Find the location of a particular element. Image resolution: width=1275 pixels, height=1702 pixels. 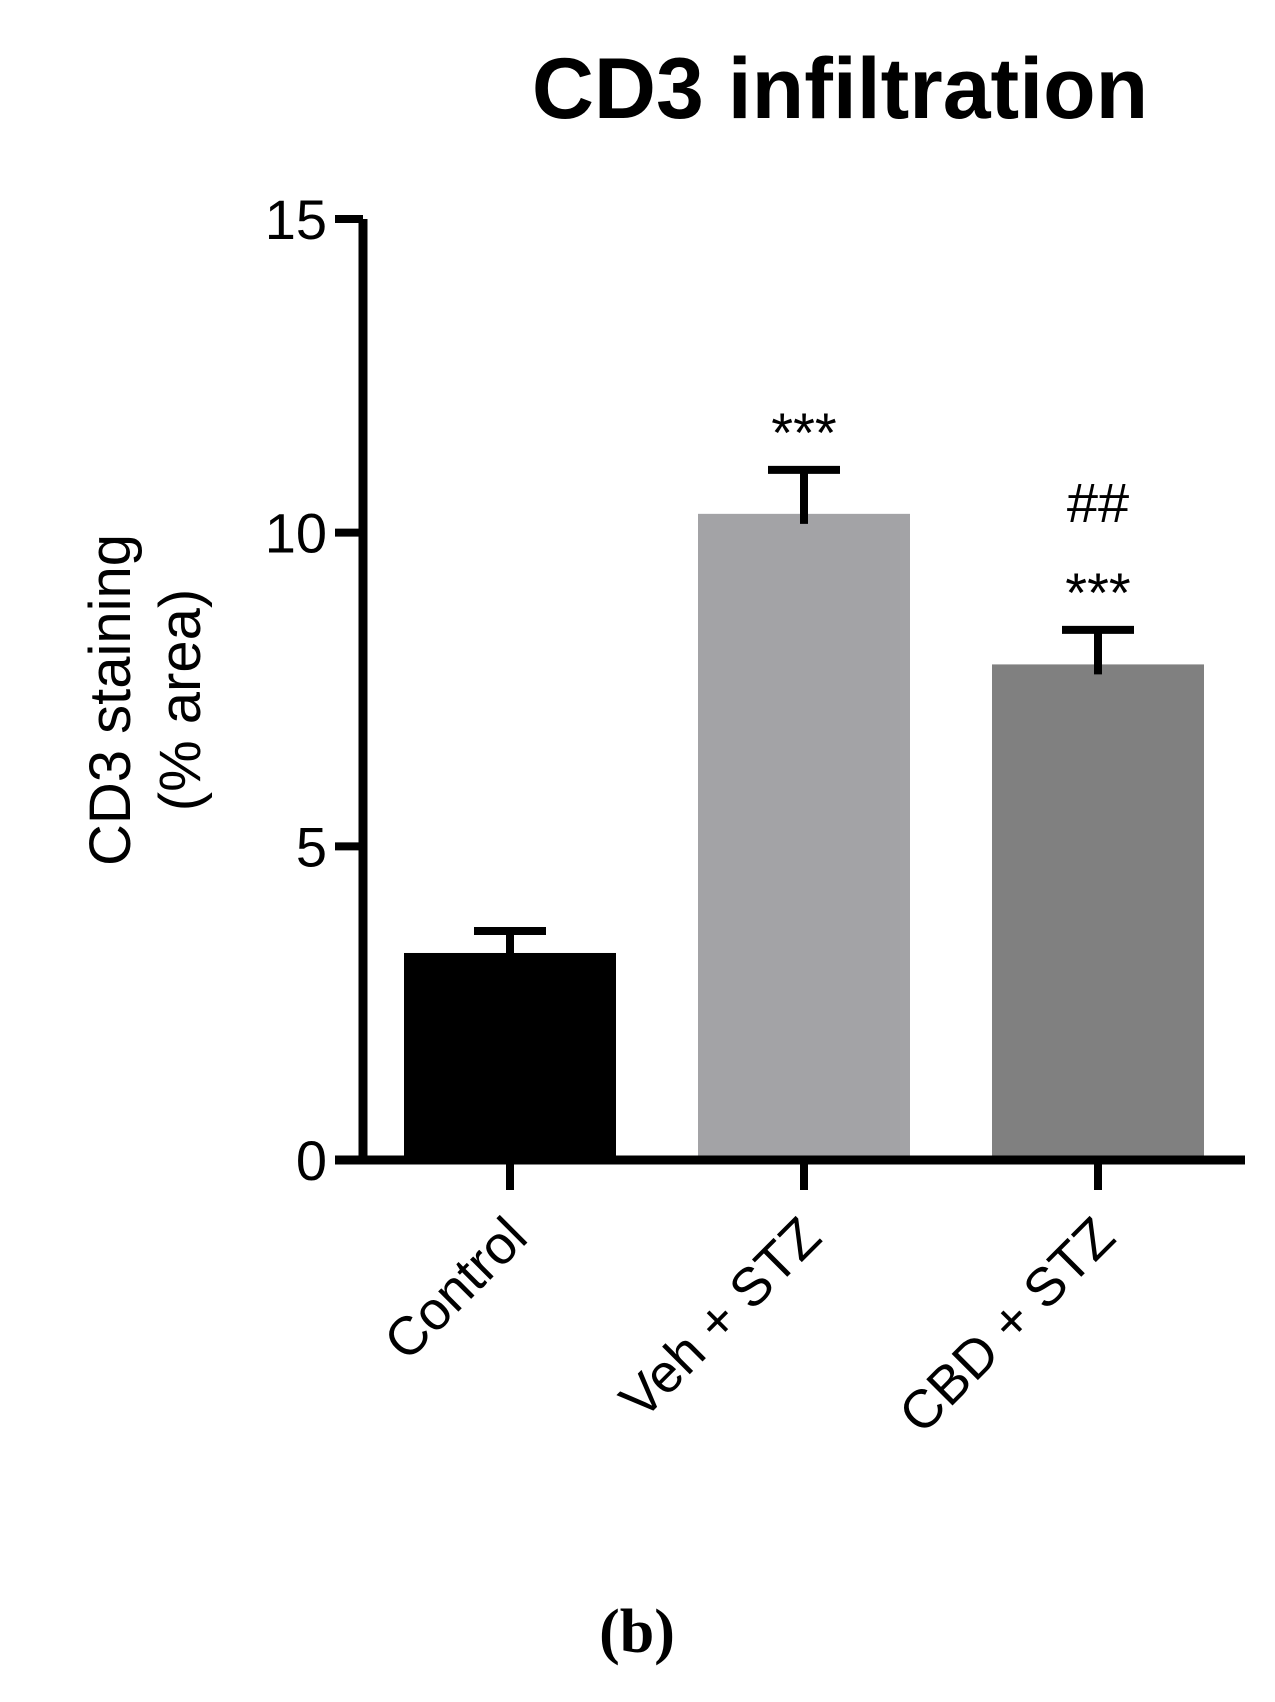

y-tick-label: 15 is located at coordinates (296, 219).